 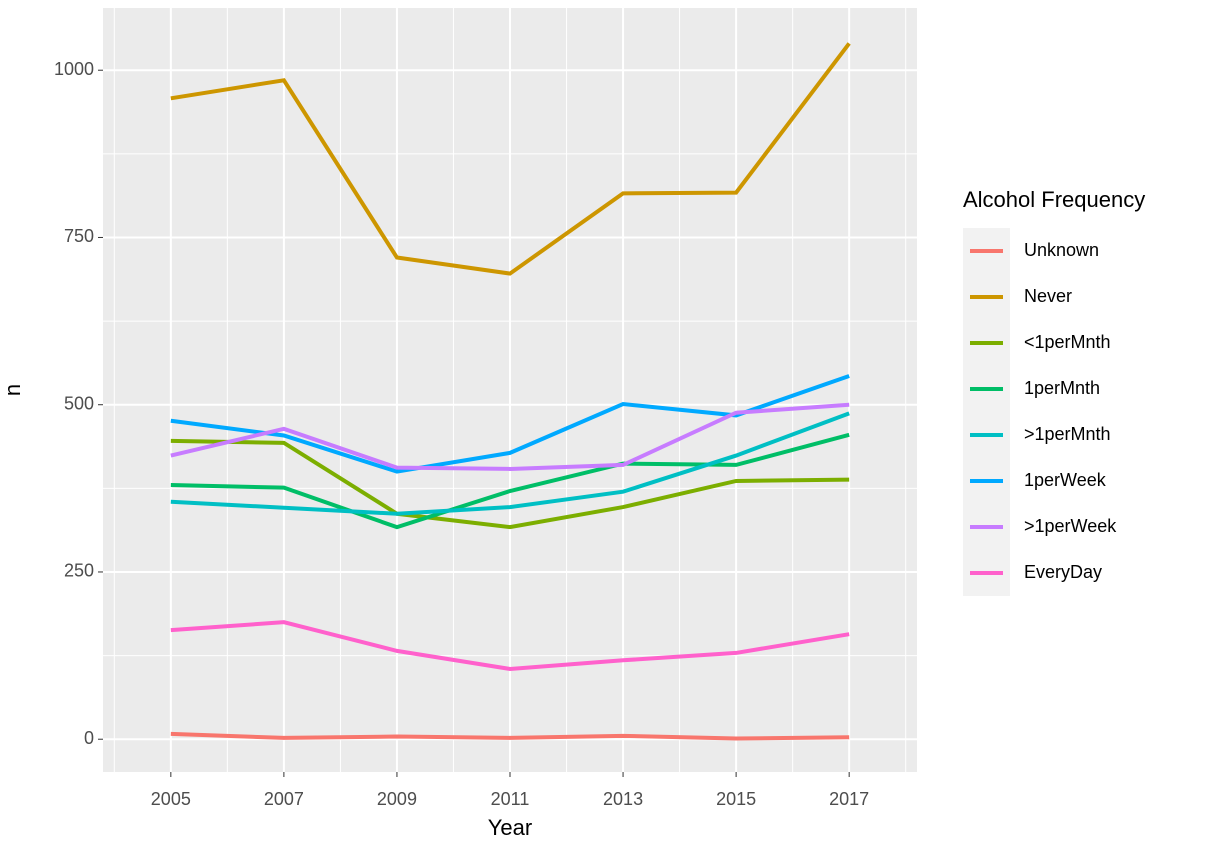 What do you see at coordinates (1063, 572) in the screenshot?
I see `legend-label: EveryDay` at bounding box center [1063, 572].